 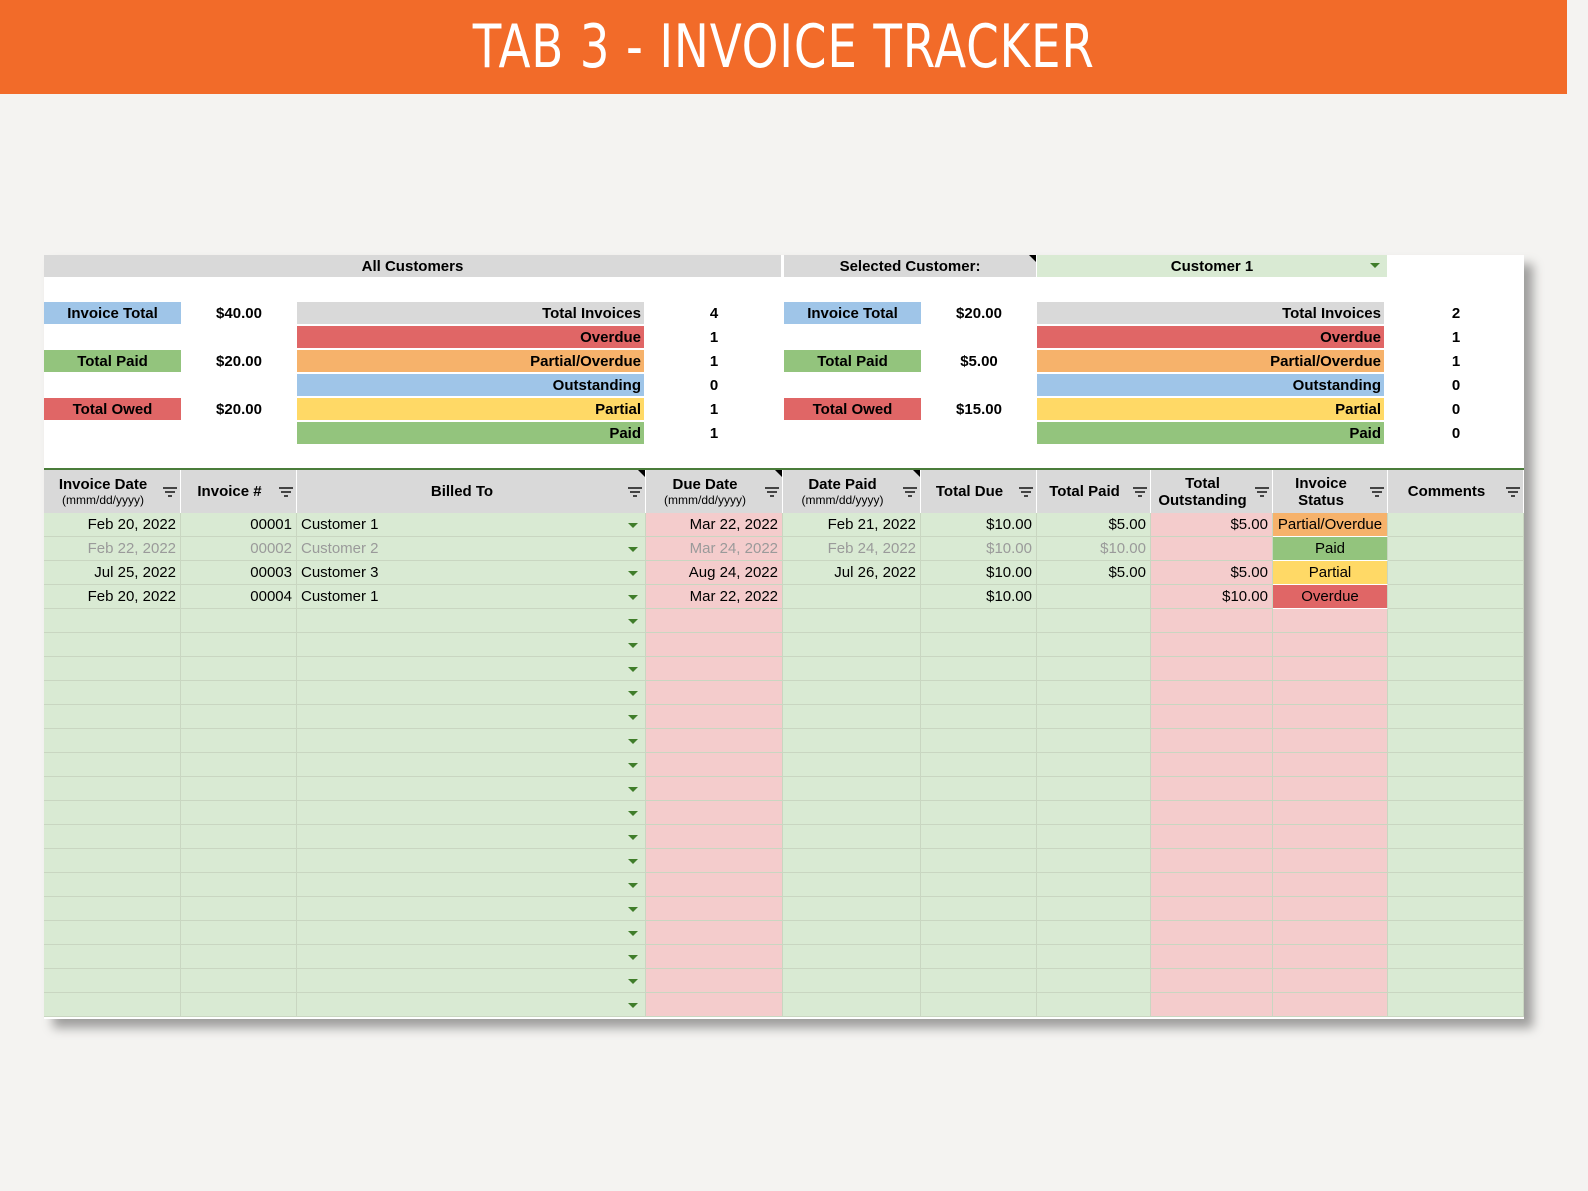 What do you see at coordinates (239, 597) in the screenshot?
I see `cell-invoice-number: 00004` at bounding box center [239, 597].